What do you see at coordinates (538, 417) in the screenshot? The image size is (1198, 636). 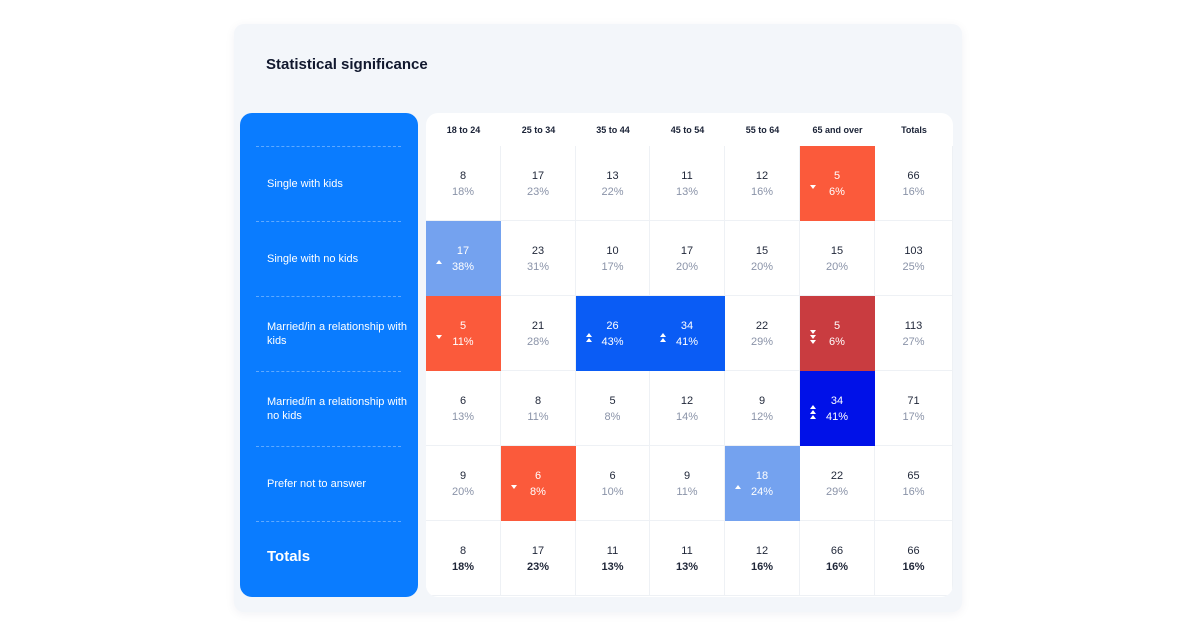 I see `cell-percent: 11%` at bounding box center [538, 417].